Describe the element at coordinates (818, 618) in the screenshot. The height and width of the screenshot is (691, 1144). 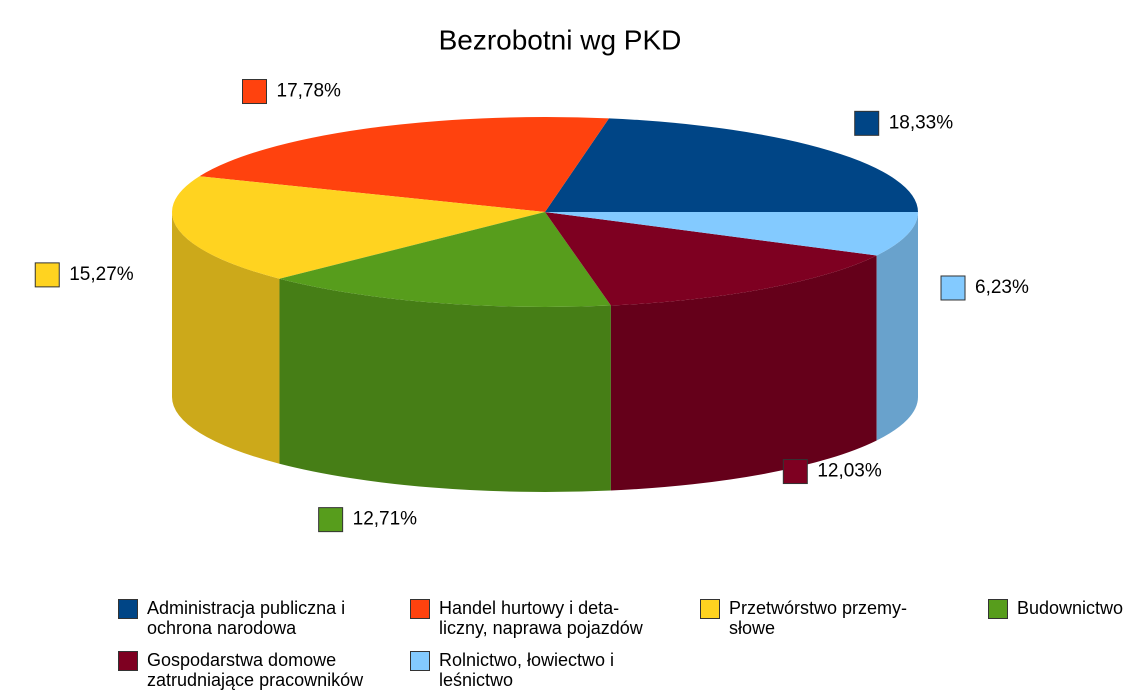
I see `legend-label: Przetwórstwo przemy- słowe` at that location.